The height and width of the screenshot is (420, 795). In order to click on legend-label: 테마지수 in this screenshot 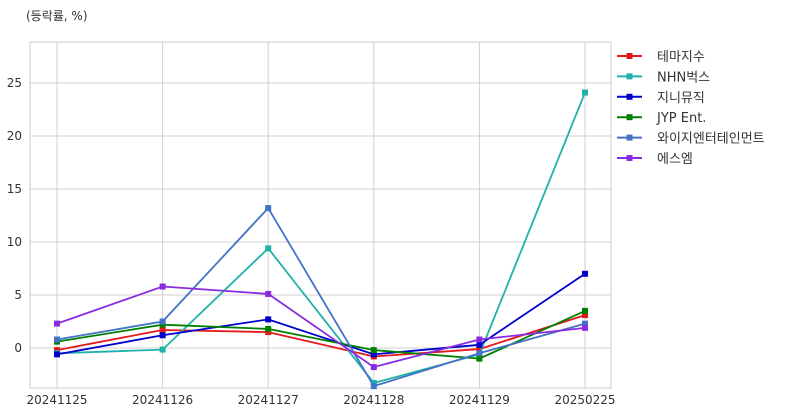, I will do `click(681, 57)`.